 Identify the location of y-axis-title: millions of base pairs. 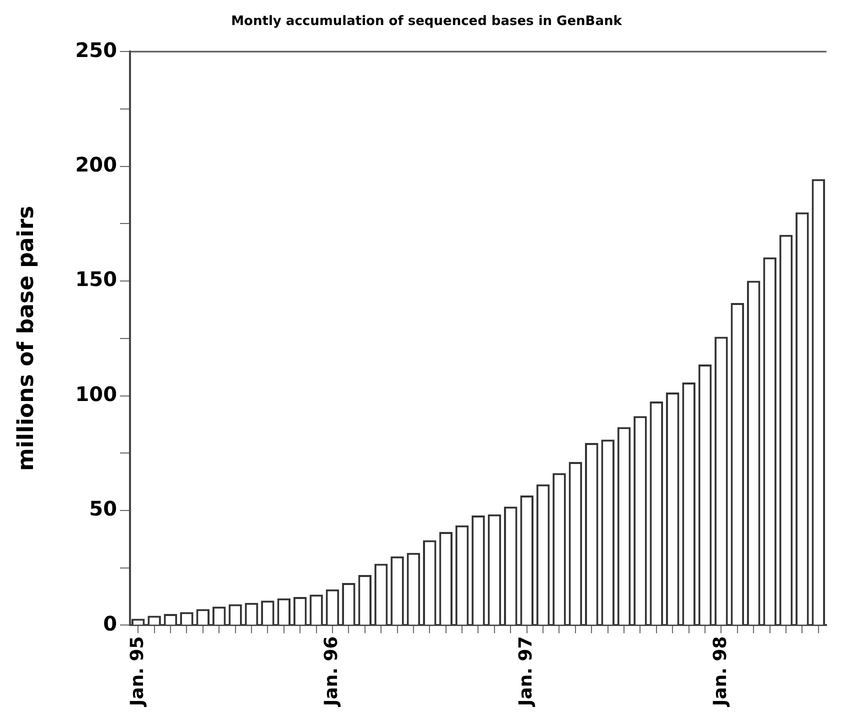
(26, 339).